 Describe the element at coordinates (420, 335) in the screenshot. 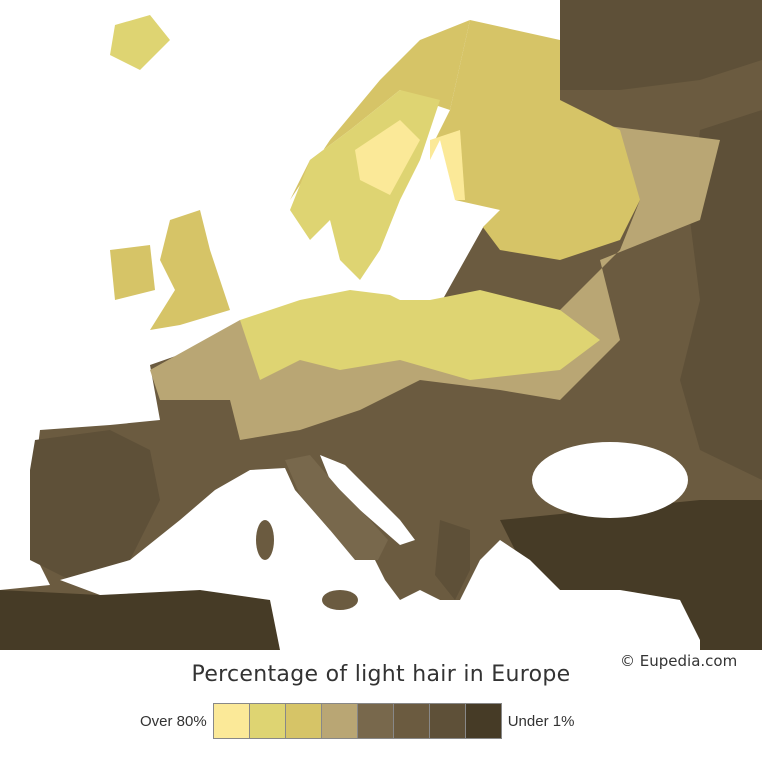

I see `region-central-europe` at that location.